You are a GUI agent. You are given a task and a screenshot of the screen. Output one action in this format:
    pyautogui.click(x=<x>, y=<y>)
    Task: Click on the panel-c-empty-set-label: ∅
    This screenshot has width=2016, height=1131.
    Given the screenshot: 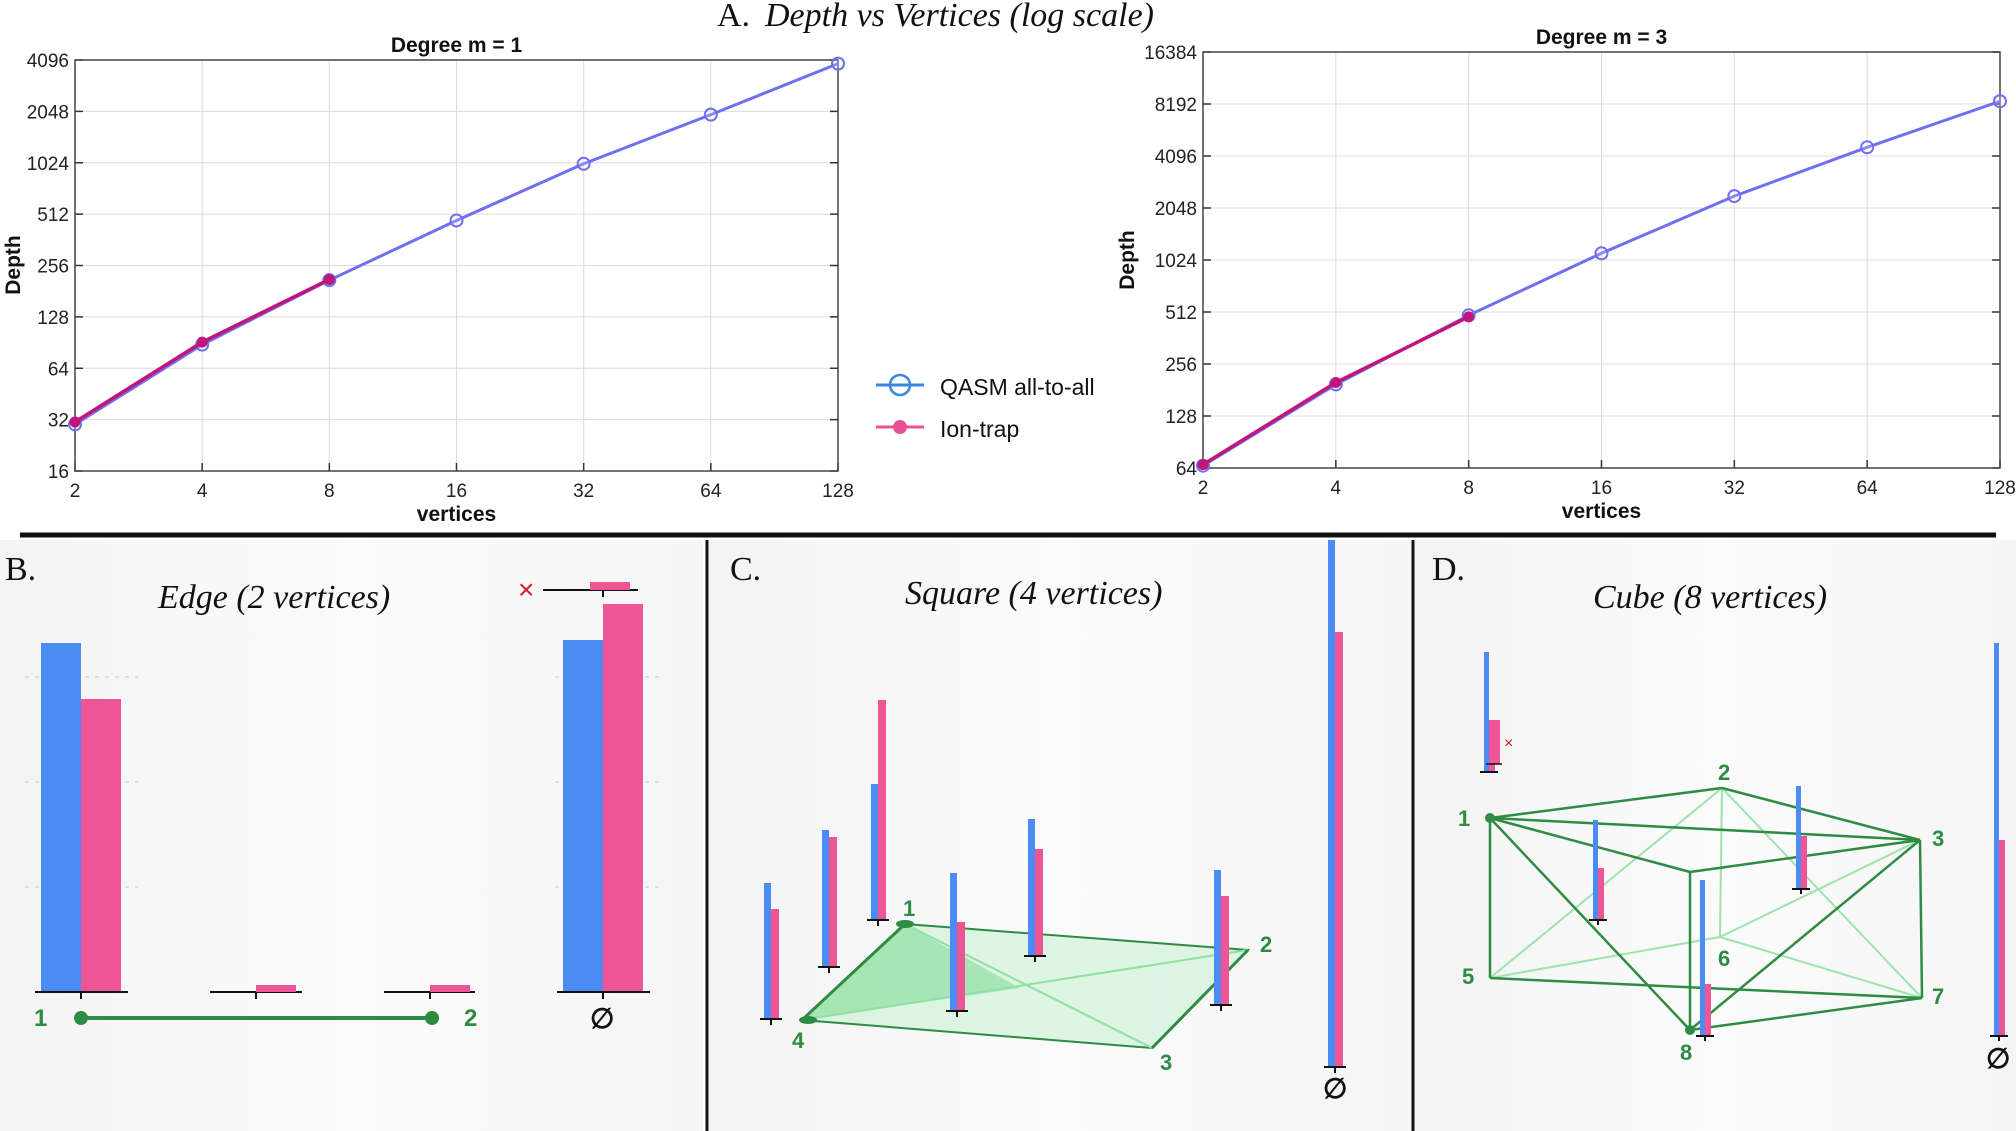 What is the action you would take?
    pyautogui.click(x=1335, y=1088)
    